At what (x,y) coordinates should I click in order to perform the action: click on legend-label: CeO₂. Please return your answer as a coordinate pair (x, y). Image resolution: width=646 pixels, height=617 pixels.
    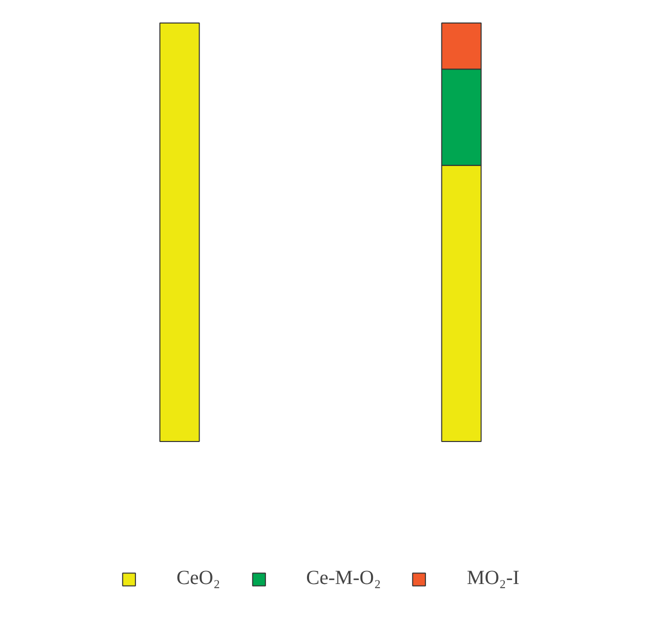
    Looking at the image, I should click on (198, 578).